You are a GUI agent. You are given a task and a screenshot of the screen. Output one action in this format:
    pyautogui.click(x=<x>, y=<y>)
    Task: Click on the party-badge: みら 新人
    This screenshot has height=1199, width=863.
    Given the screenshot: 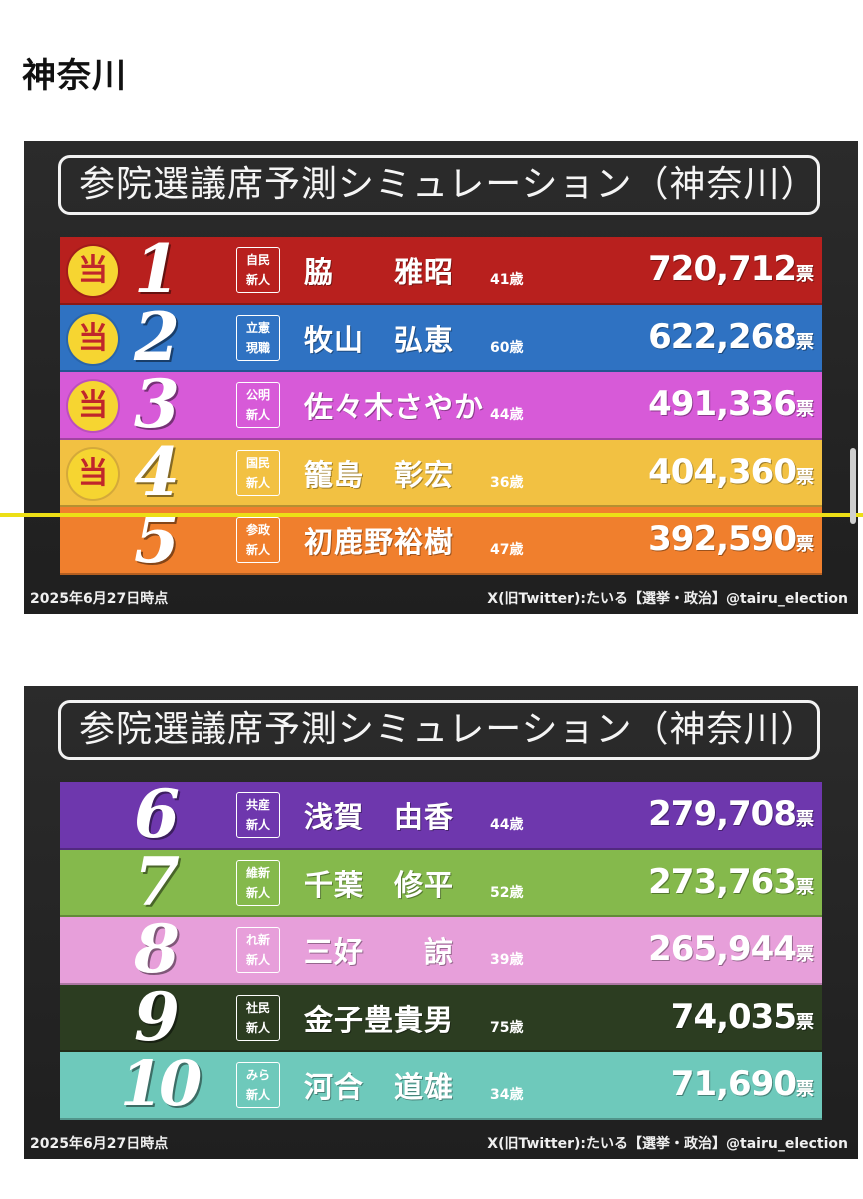 What is the action you would take?
    pyautogui.click(x=258, y=1085)
    